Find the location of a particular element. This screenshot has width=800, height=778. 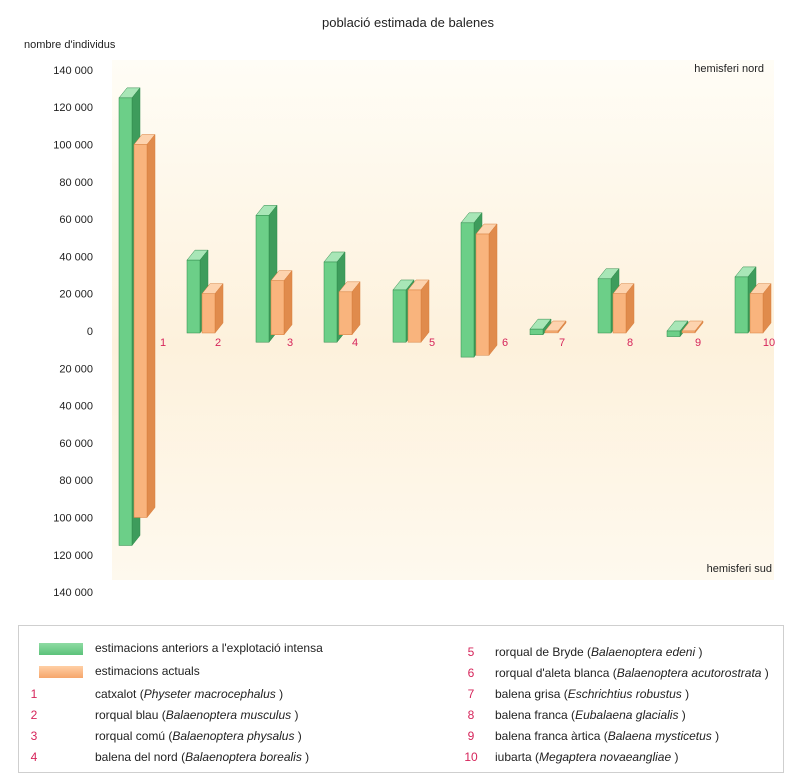

species-common-name: rorqual blau ( is located at coordinates (130, 715).